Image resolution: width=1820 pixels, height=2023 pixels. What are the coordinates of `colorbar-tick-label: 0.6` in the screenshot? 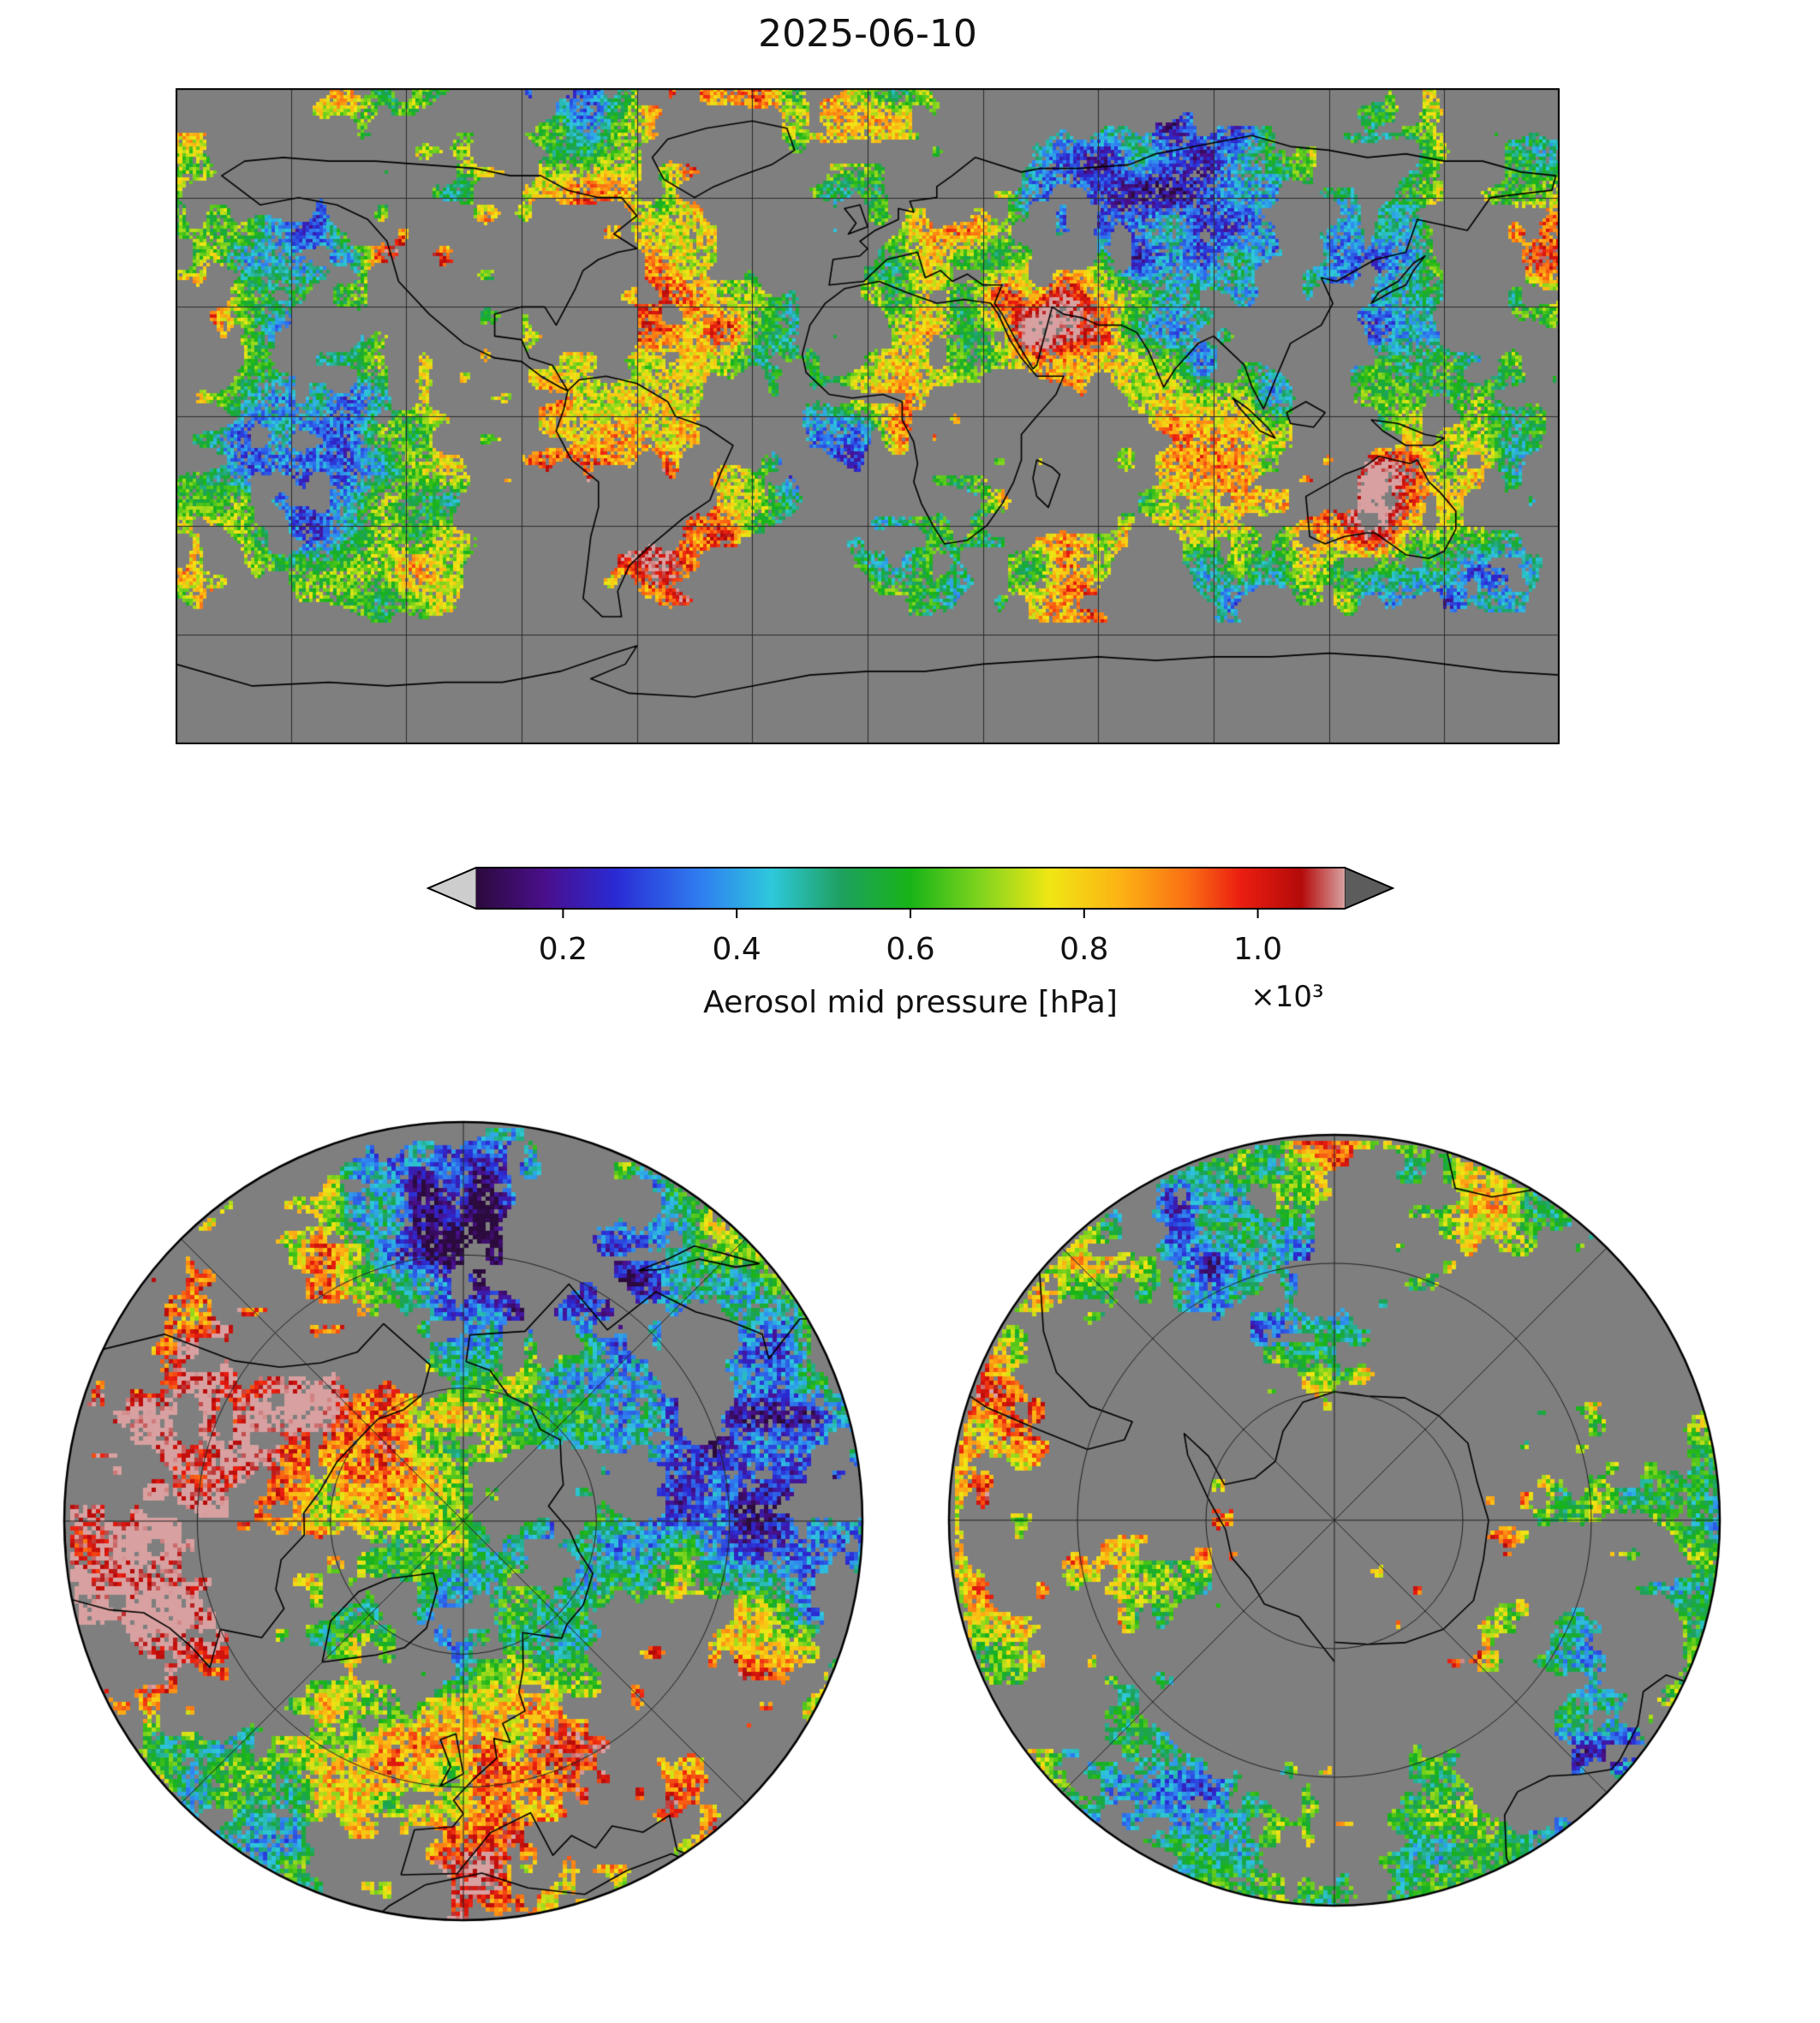 It's located at (911, 950).